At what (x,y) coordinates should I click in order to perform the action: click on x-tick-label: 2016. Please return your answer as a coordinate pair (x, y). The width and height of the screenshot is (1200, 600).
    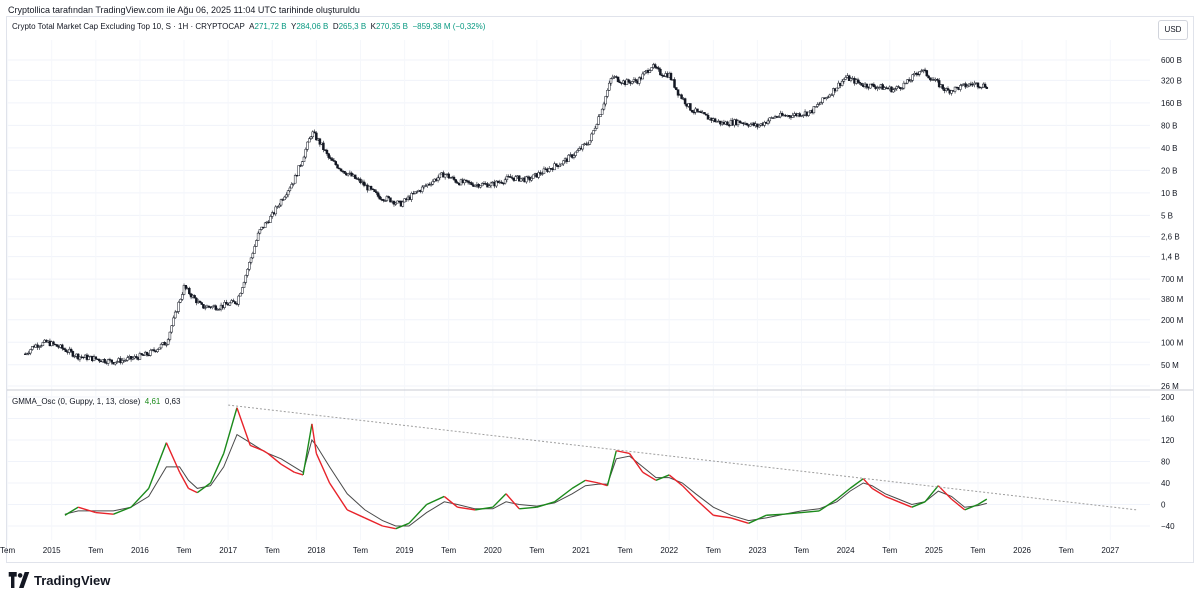
    Looking at the image, I should click on (140, 550).